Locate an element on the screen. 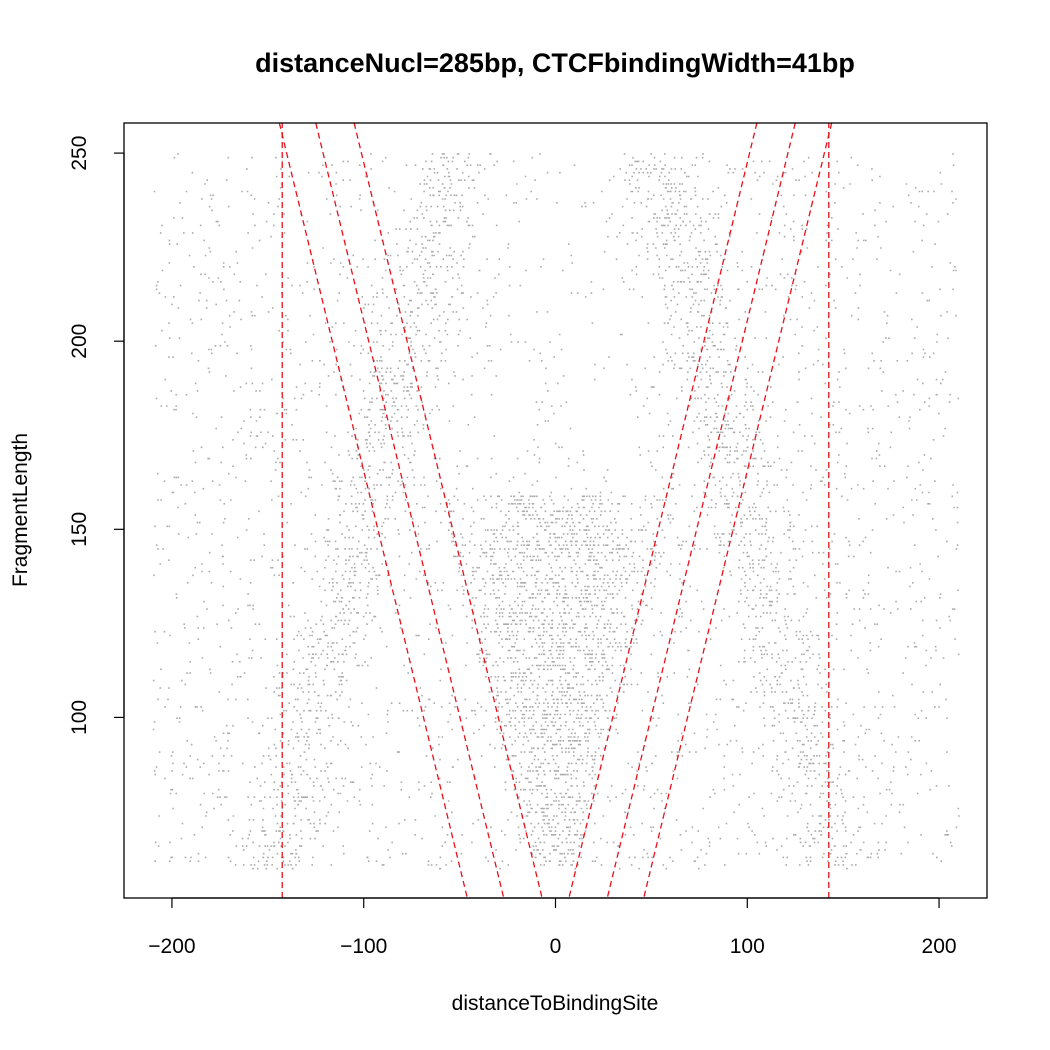 The image size is (1050, 1050). left-diag-inner-line is located at coordinates (448, 510).